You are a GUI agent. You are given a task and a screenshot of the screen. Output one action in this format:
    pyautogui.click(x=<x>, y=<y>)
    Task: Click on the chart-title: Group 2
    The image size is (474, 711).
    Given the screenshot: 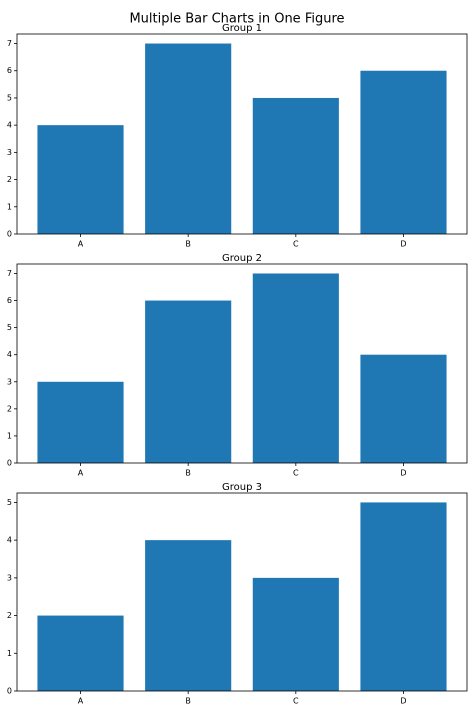 What is the action you would take?
    pyautogui.click(x=242, y=258)
    